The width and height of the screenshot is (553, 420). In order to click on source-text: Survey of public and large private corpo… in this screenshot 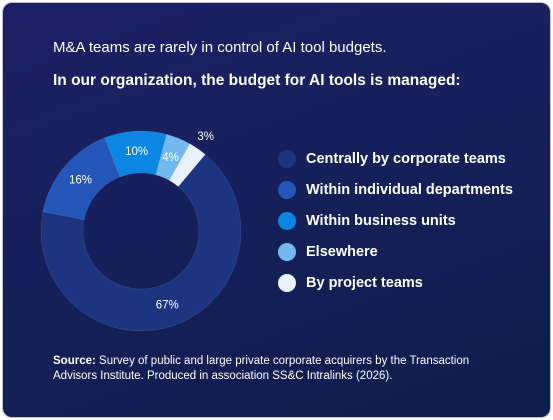, I will do `click(261, 368)`.